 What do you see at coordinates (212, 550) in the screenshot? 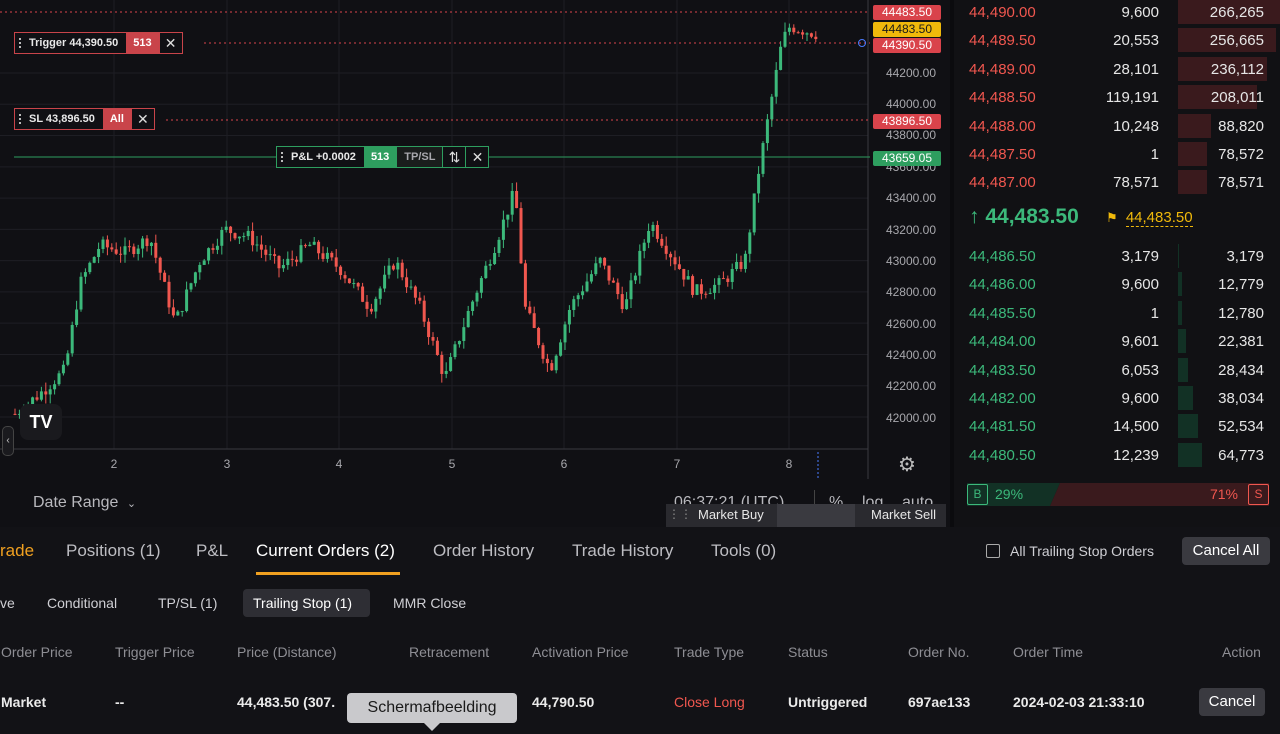
I see `tab-pnl: P&L` at bounding box center [212, 550].